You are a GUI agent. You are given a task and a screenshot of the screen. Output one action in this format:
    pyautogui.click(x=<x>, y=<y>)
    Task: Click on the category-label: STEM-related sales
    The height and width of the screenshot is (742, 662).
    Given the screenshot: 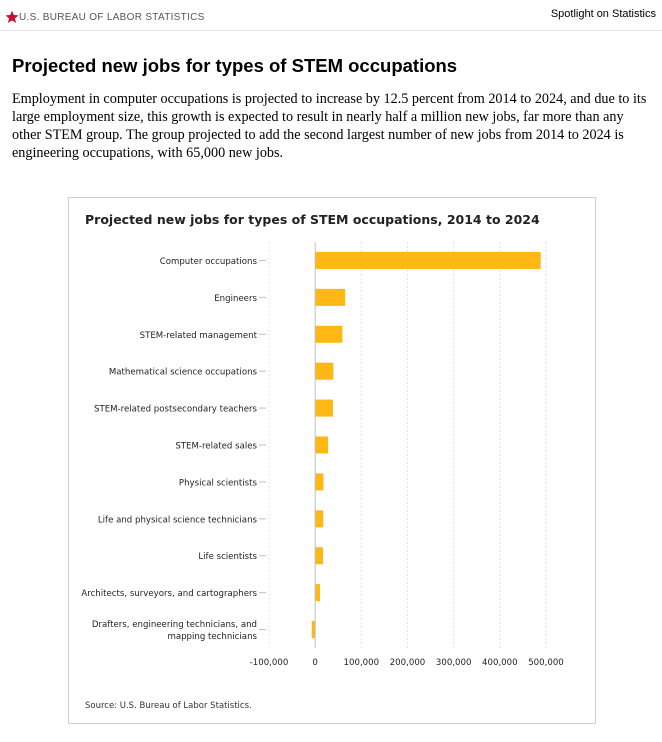 What is the action you would take?
    pyautogui.click(x=216, y=447)
    